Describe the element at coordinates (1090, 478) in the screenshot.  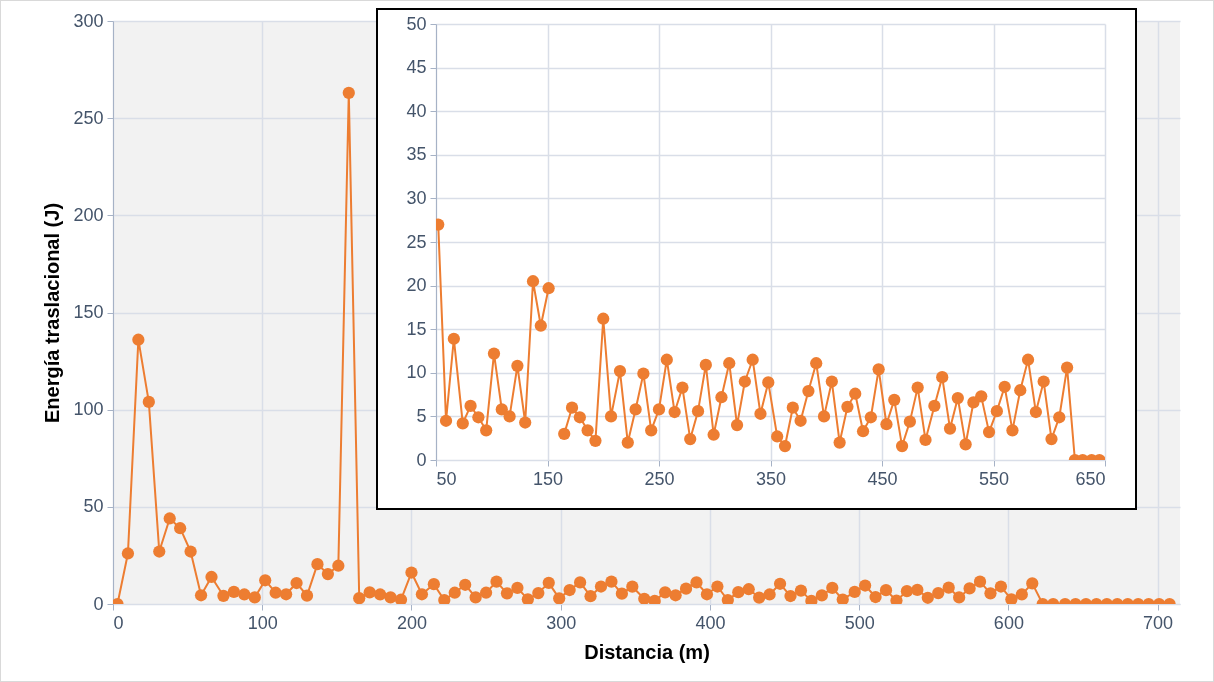
I see `x-tick-label: 650` at that location.